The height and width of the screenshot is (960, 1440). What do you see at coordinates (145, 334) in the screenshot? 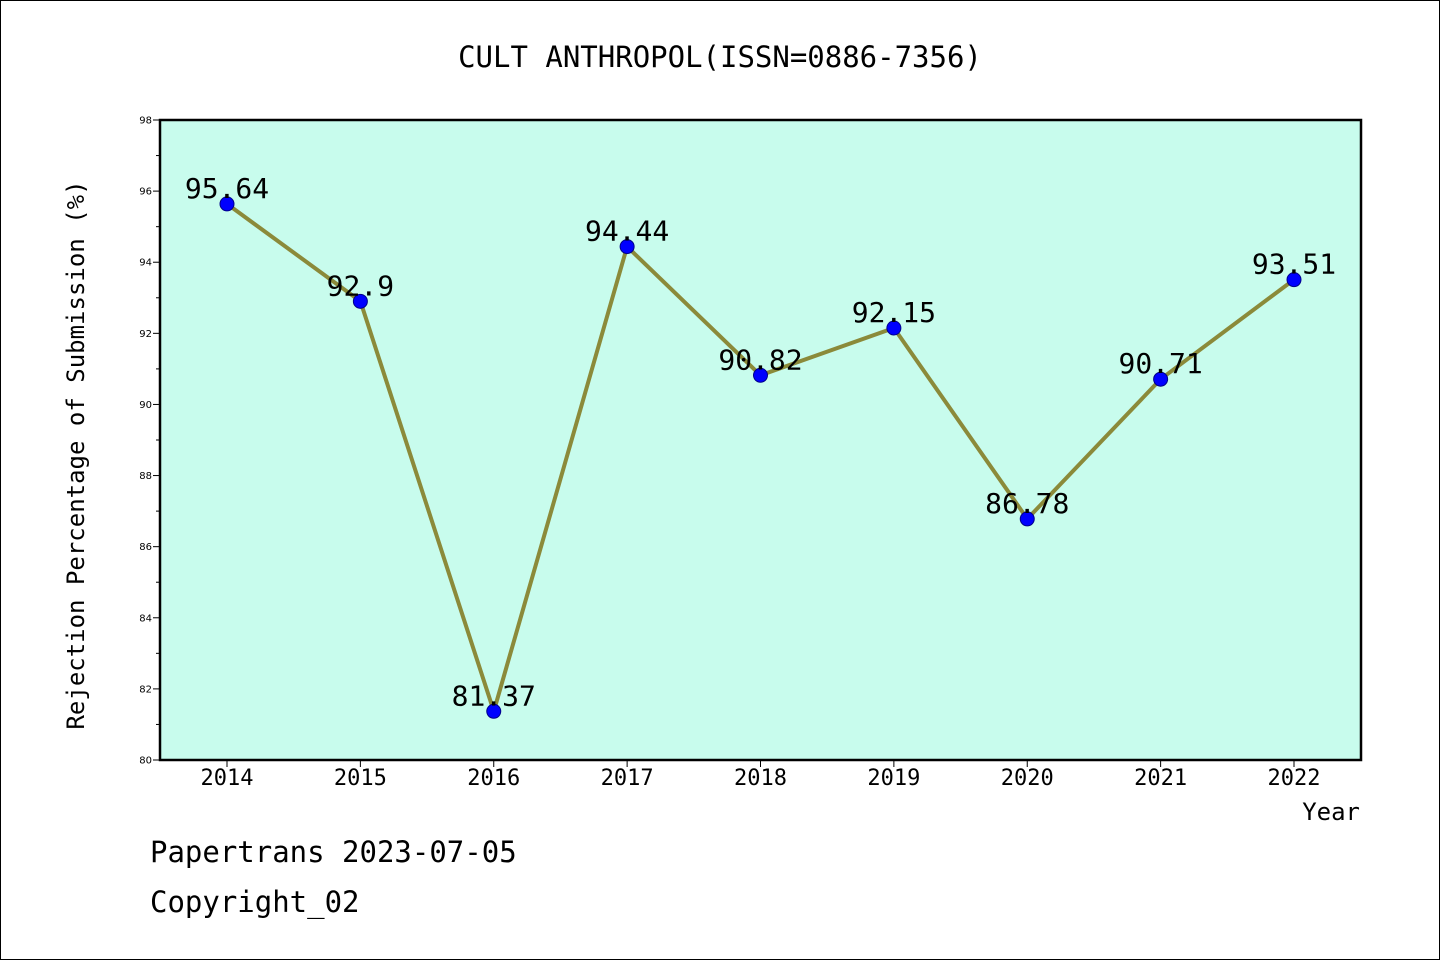
I see `y-tick-label: 92` at bounding box center [145, 334].